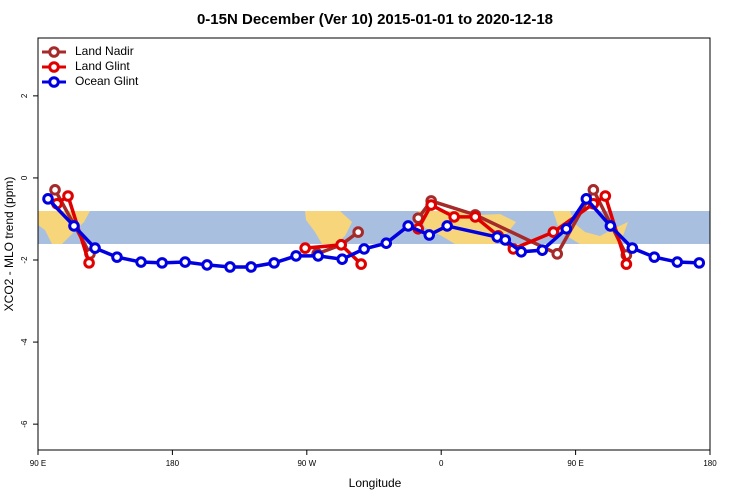  Describe the element at coordinates (104, 51) in the screenshot. I see `legend-label: Land Nadir` at that location.